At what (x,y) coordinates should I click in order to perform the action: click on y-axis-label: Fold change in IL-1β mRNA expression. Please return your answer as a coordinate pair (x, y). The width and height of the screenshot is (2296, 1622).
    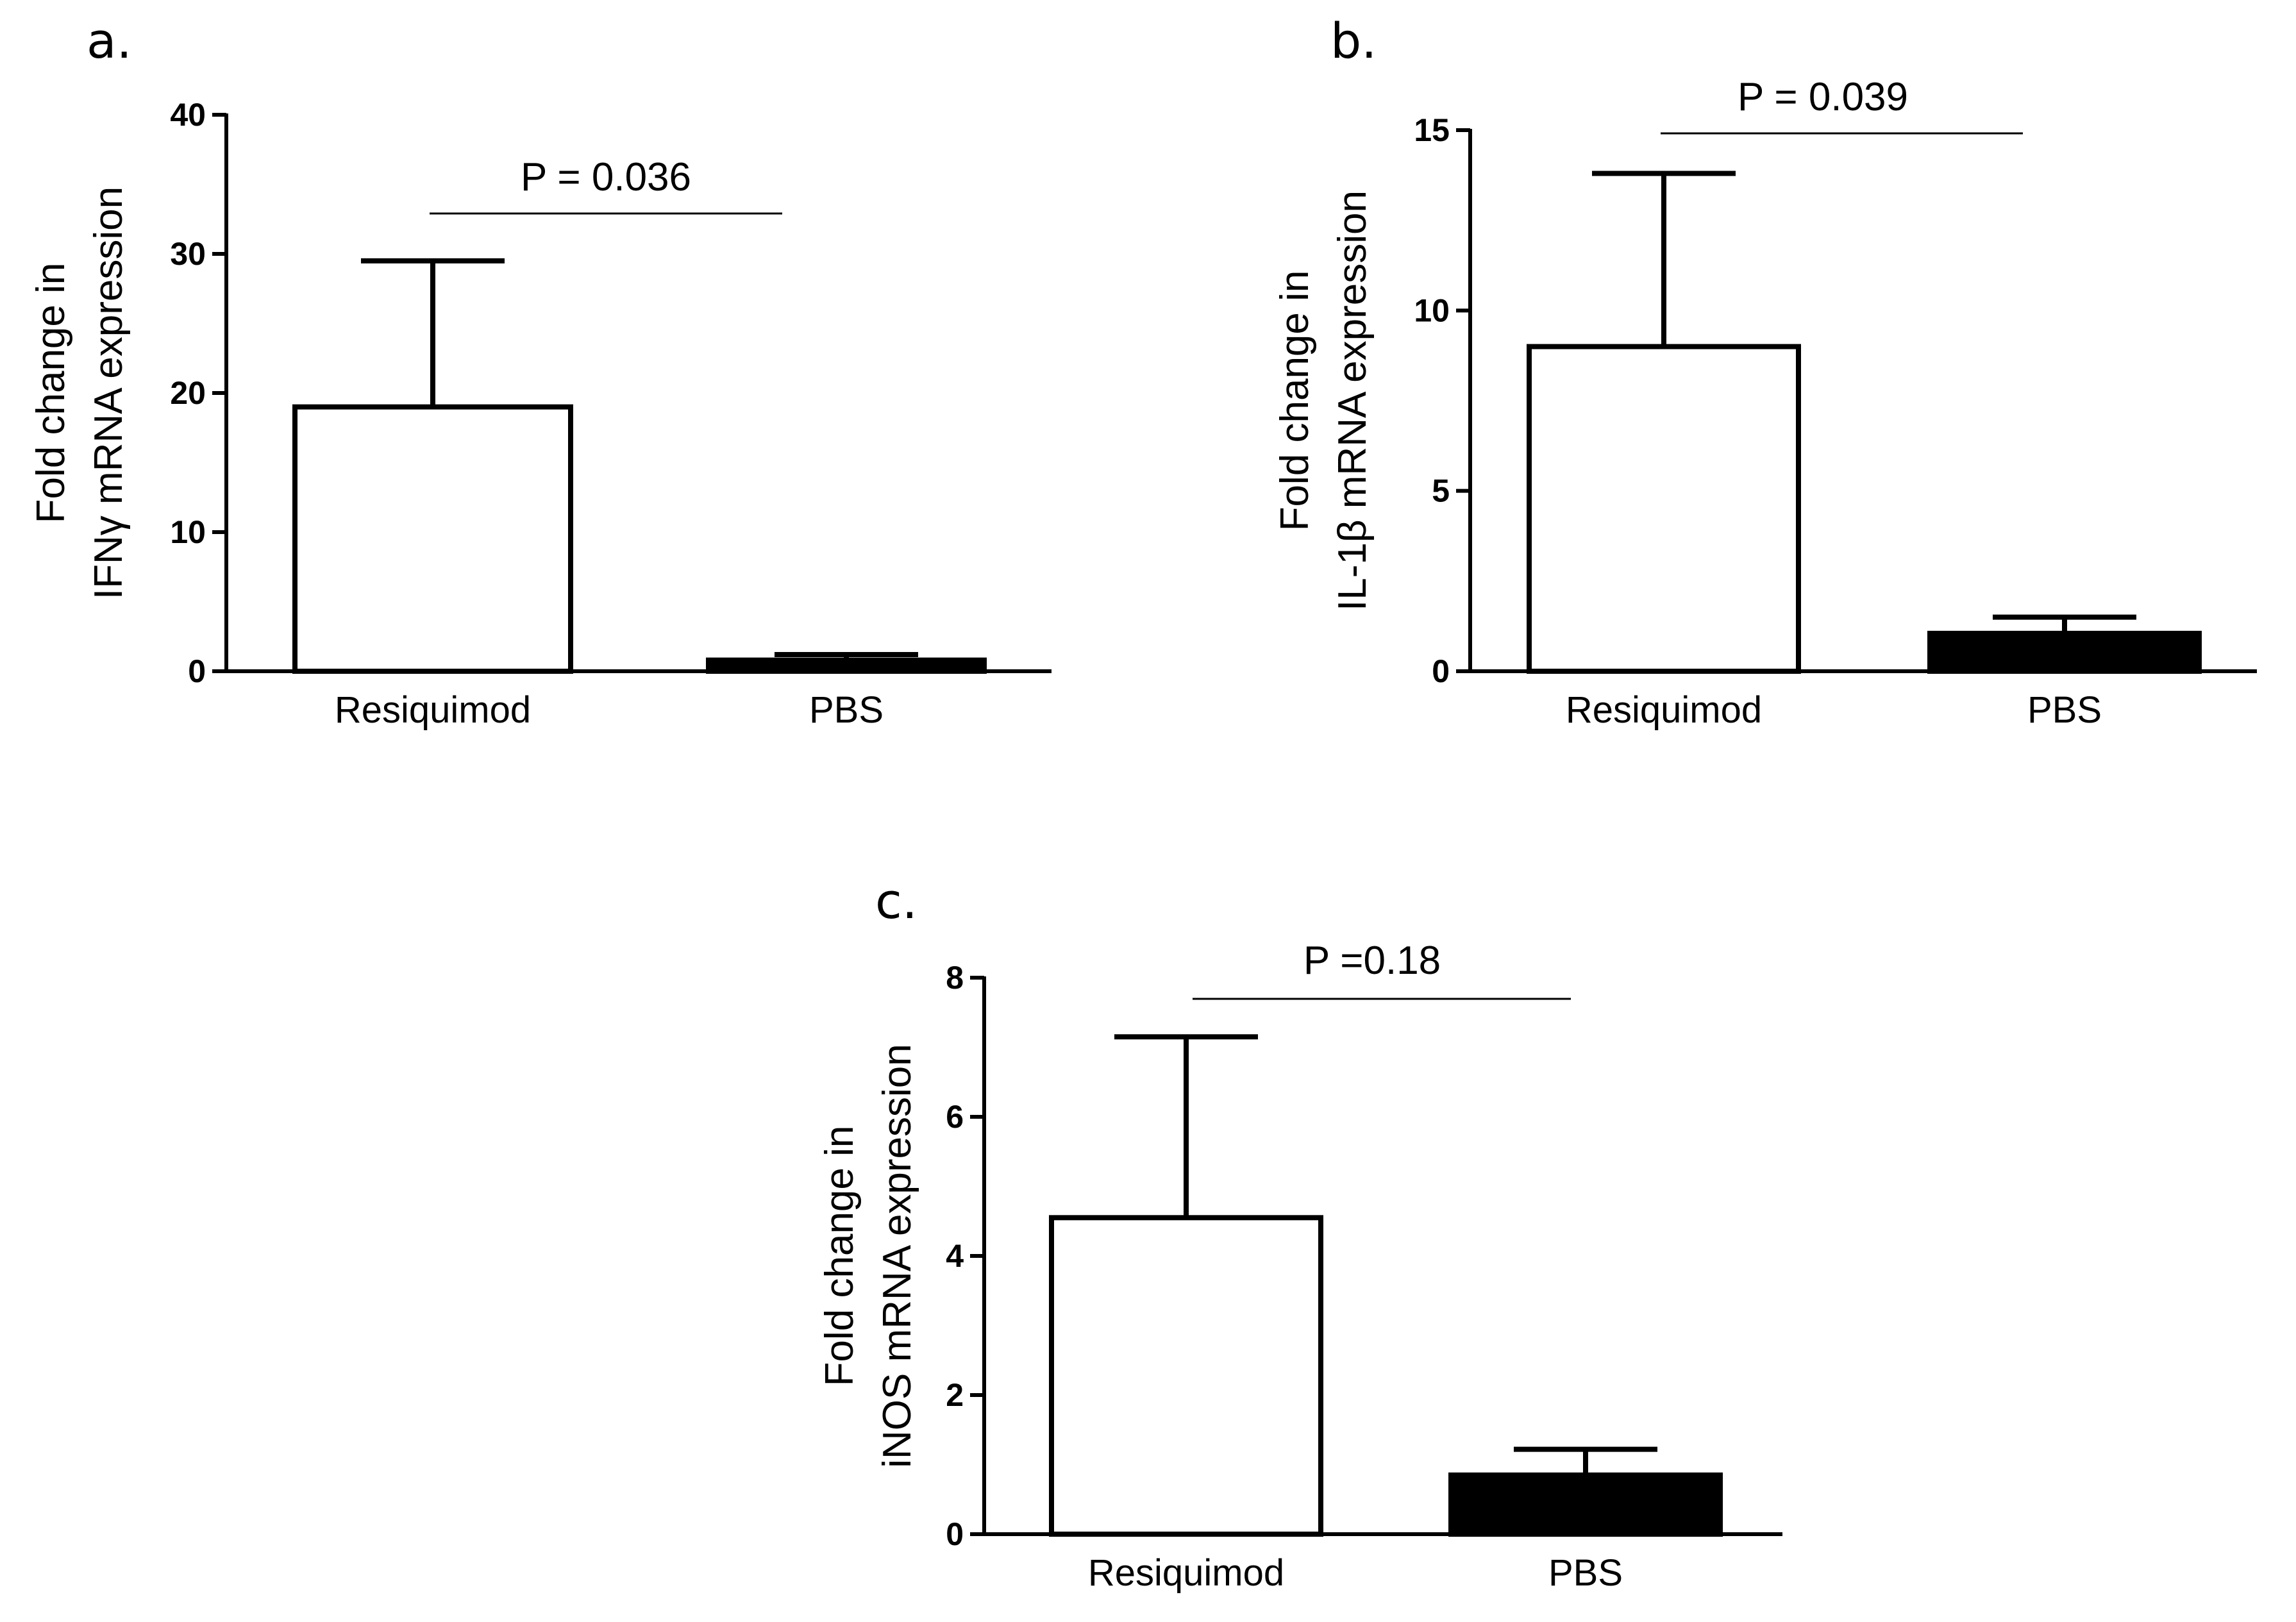
    Looking at the image, I should click on (1324, 400).